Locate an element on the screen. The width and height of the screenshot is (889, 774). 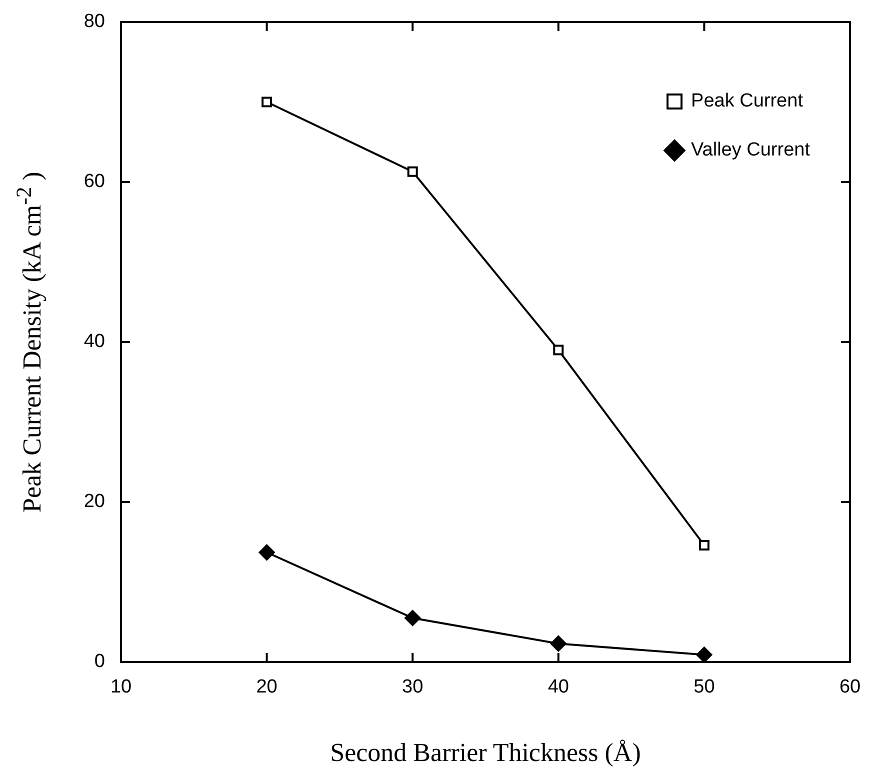
x-tick-label: 60 is located at coordinates (850, 687).